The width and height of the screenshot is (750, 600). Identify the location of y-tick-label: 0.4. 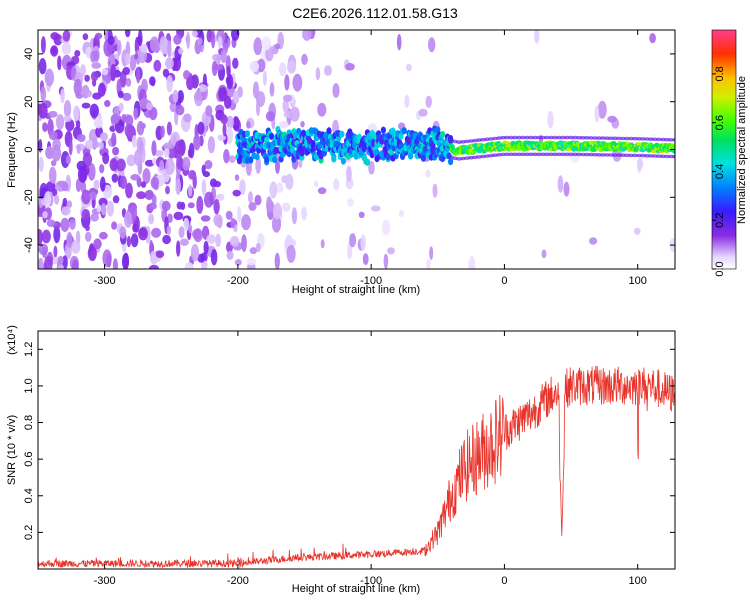
(29, 495).